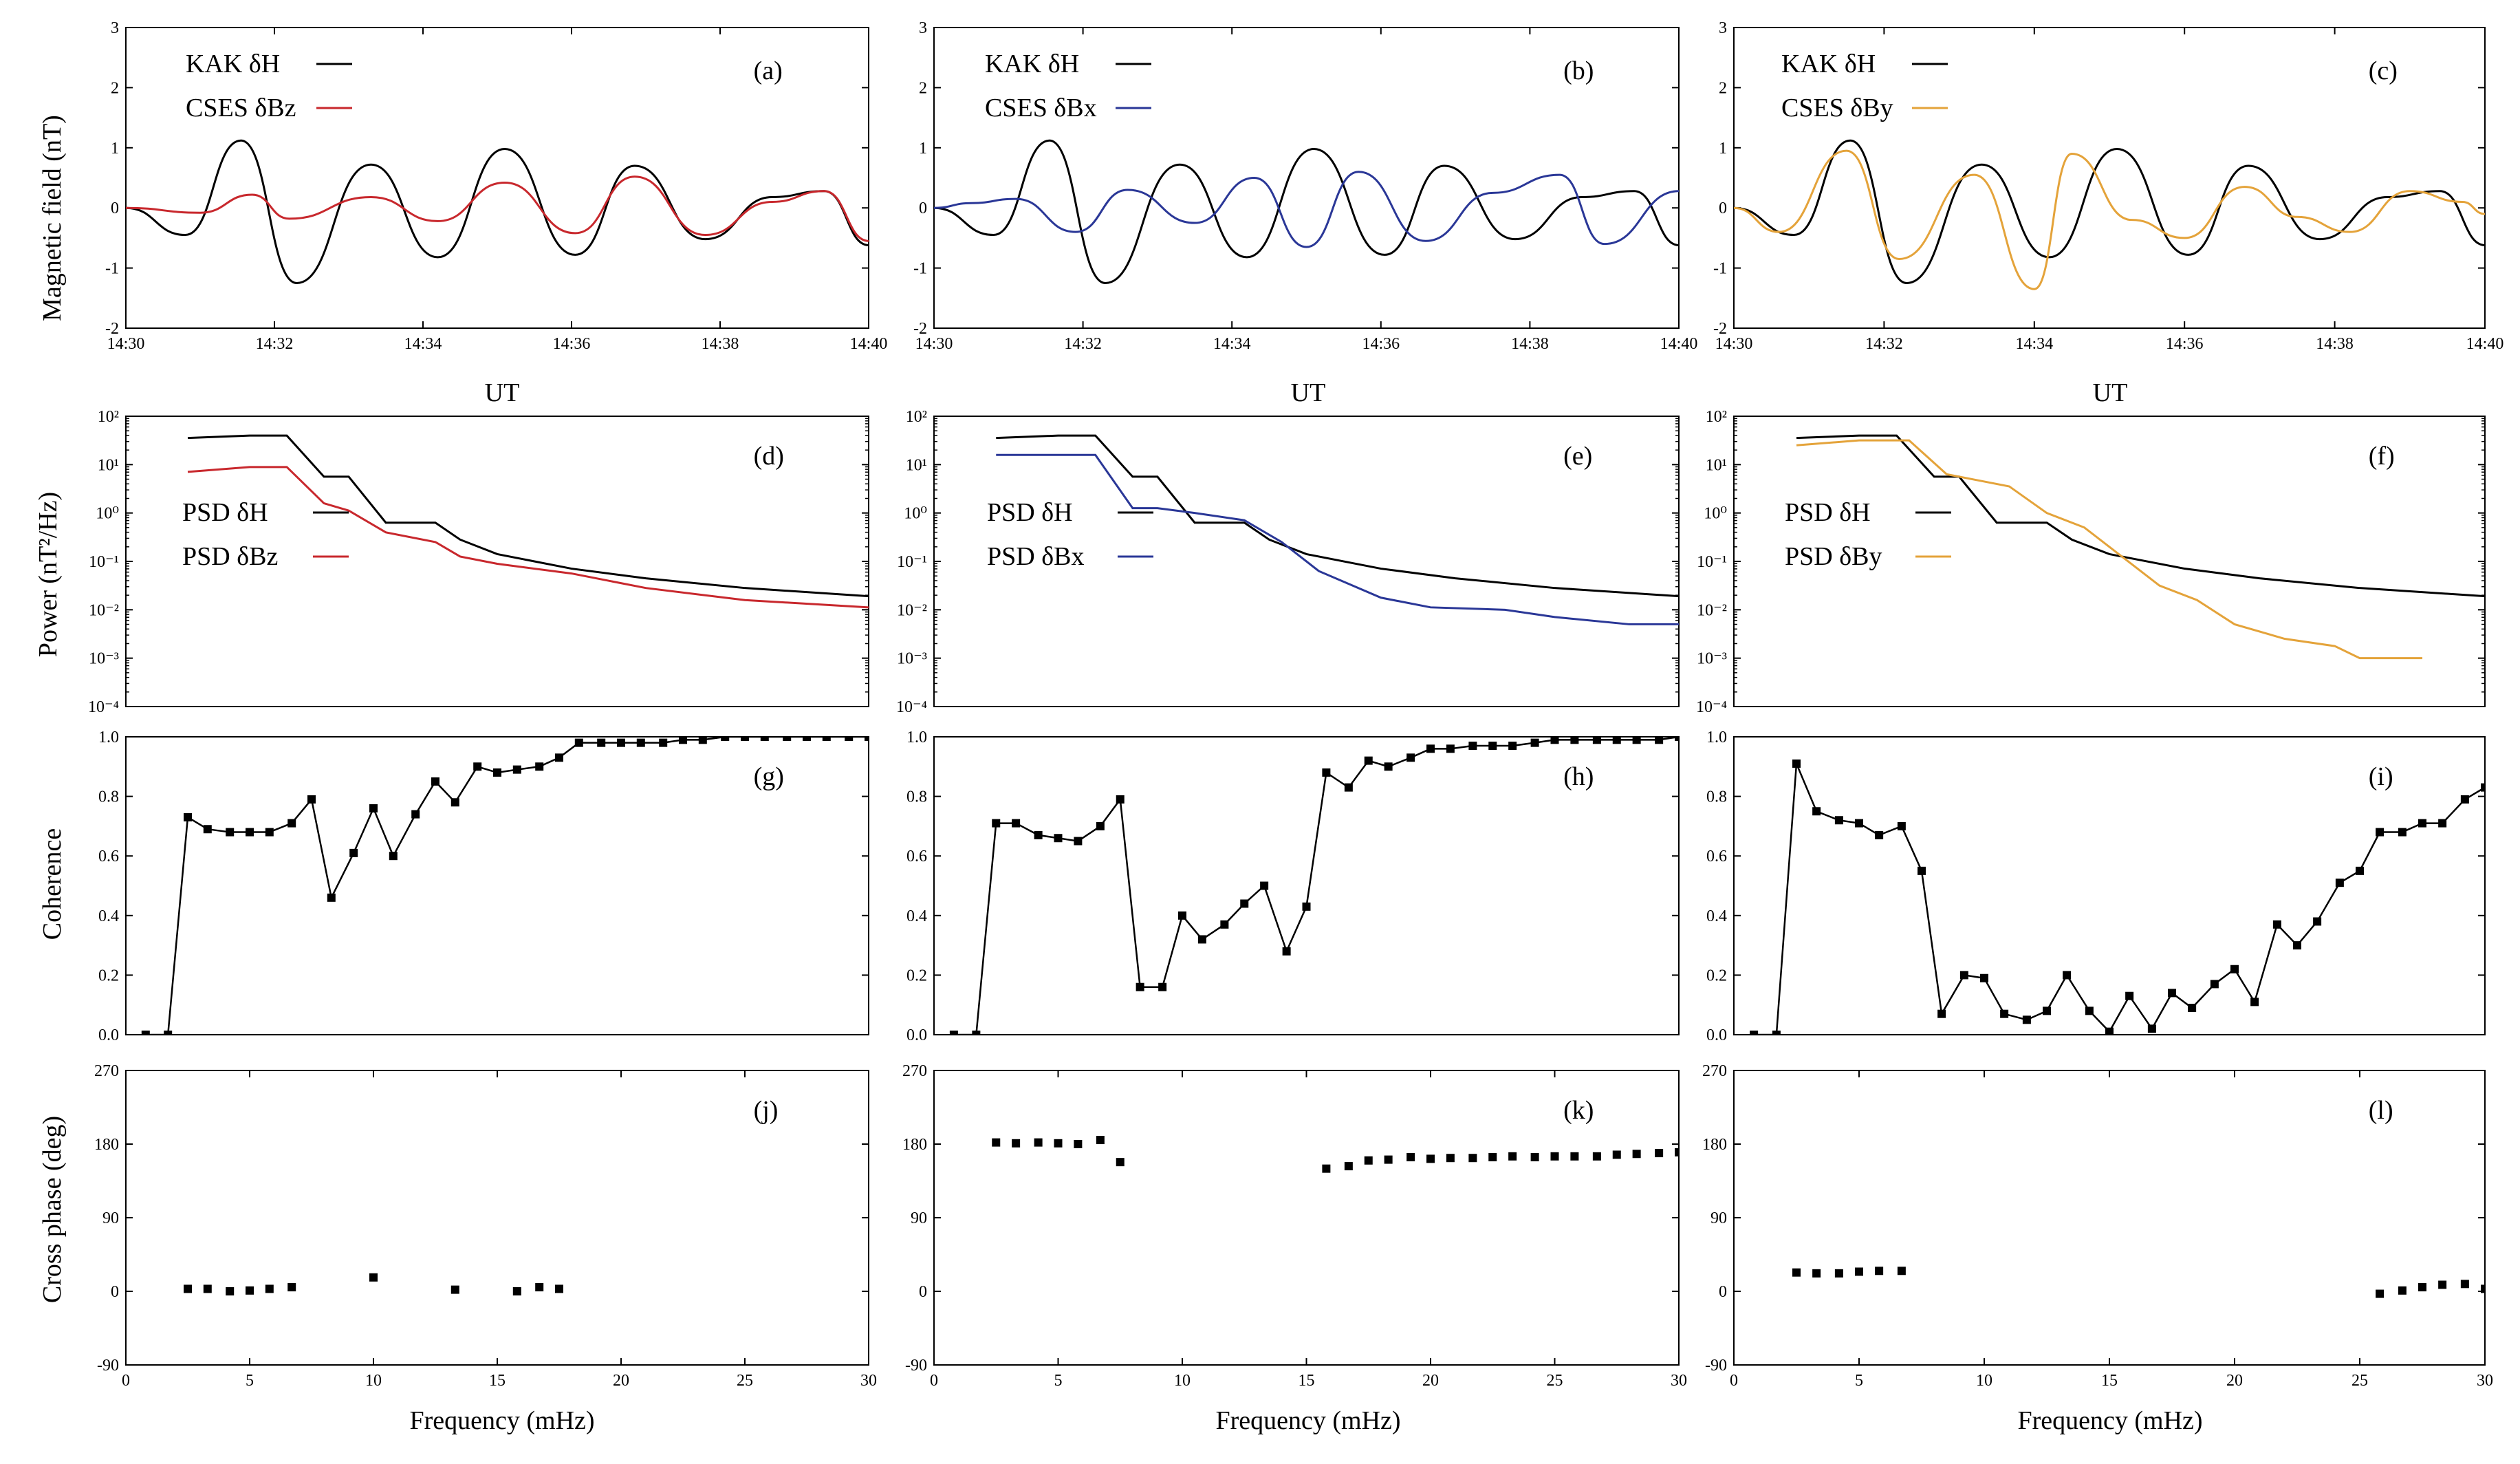 The image size is (2520, 1464). I want to click on panel-g-ytick-label: 0.8, so click(108, 797).